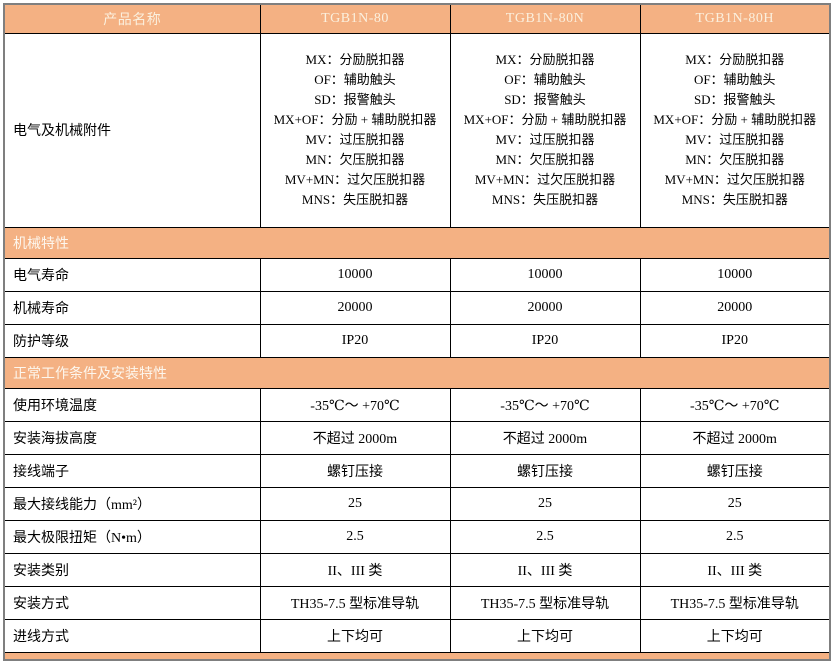 This screenshot has width=834, height=662. Describe the element at coordinates (132, 18) in the screenshot. I see `header-product-name: 产品名称` at that location.